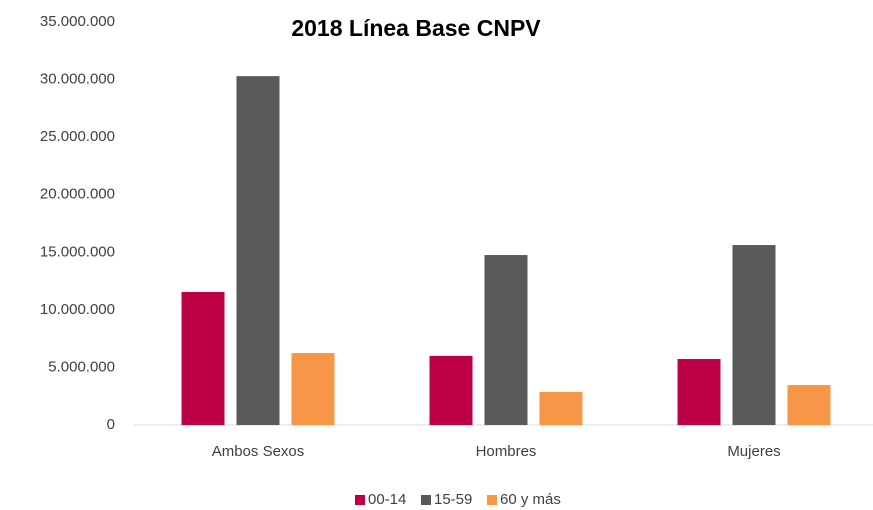 This screenshot has width=873, height=510. I want to click on y-tick-label: 25.000.000, so click(77, 136).